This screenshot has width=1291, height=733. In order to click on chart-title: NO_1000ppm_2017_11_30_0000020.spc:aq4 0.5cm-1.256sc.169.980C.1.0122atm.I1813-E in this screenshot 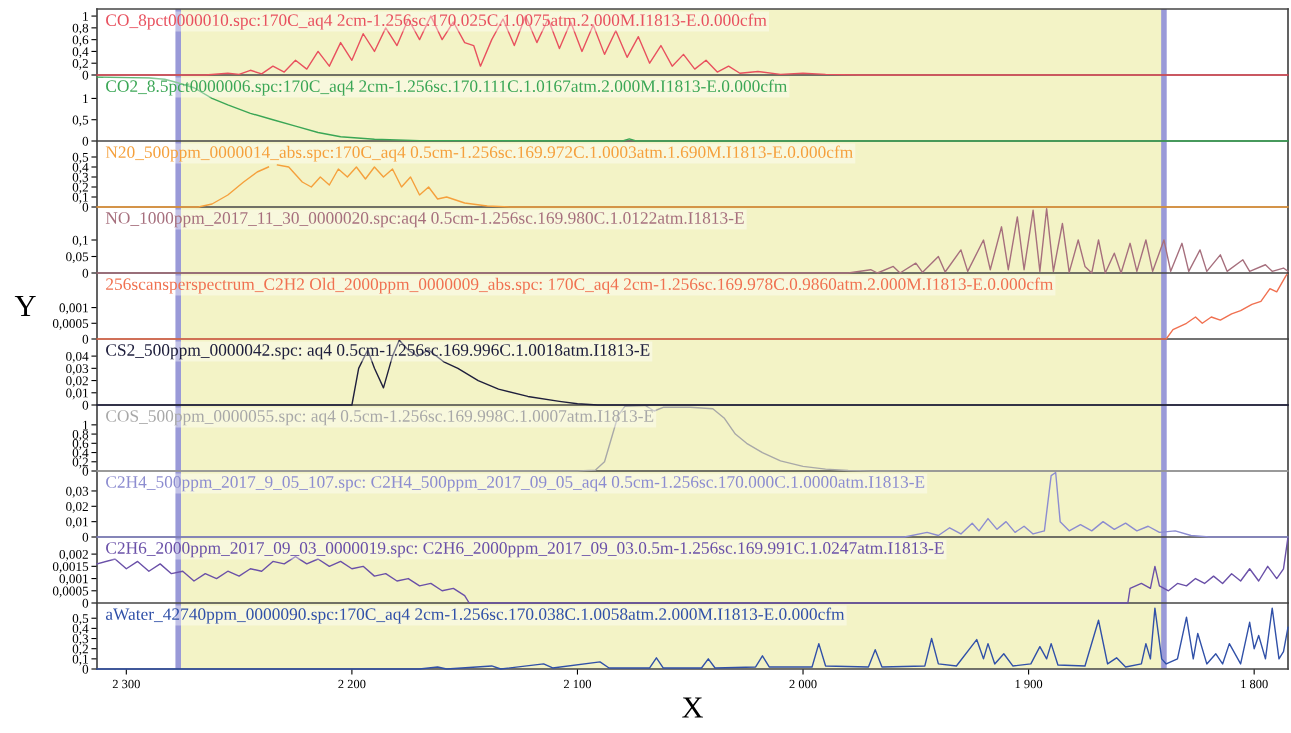, I will do `click(424, 220)`.